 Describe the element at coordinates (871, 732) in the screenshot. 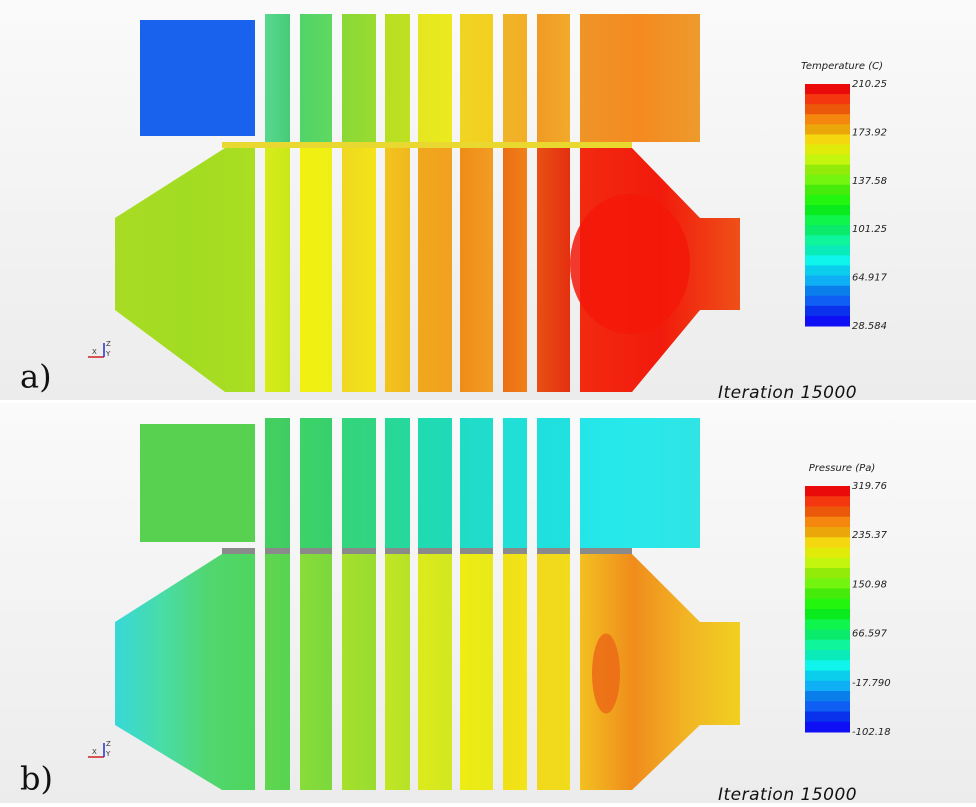

I see `legend-tick: -102.18` at that location.